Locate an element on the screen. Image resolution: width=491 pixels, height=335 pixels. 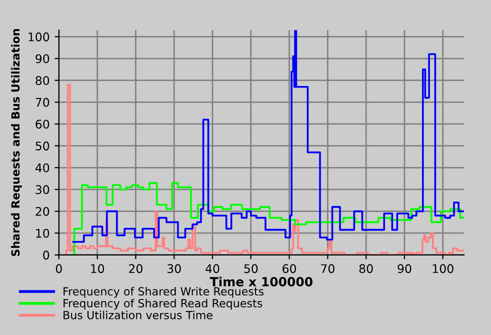
x-tick-label: 100 is located at coordinates (443, 269).